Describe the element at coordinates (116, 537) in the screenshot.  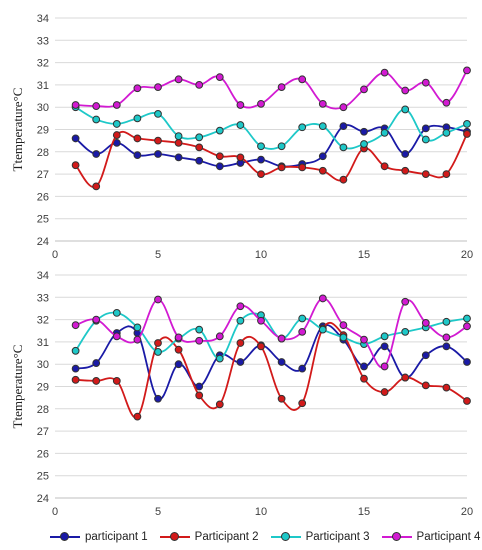
I see `legend-label: participant 1` at that location.